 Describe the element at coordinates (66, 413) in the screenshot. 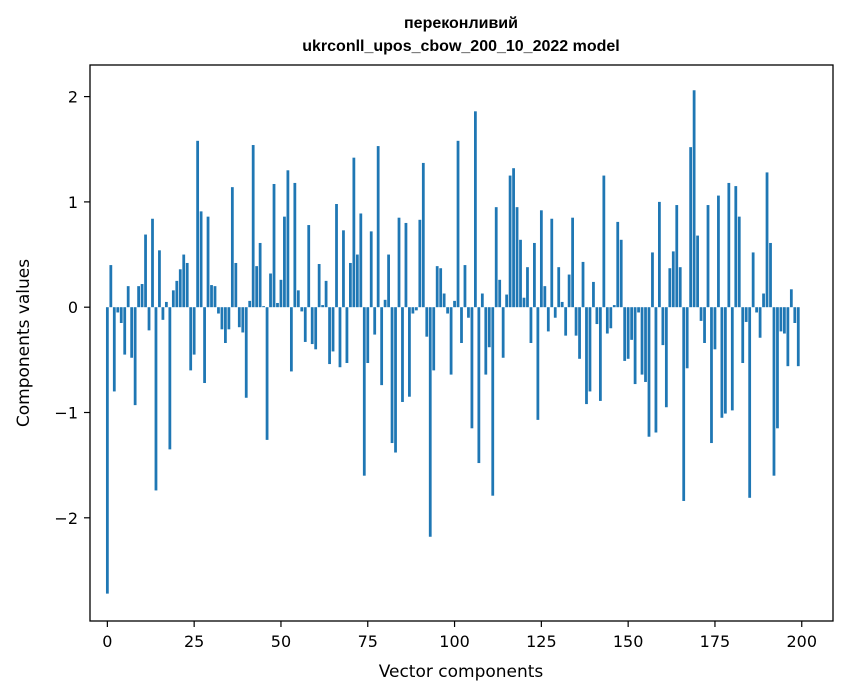

I see `y-tick-label: −1` at that location.